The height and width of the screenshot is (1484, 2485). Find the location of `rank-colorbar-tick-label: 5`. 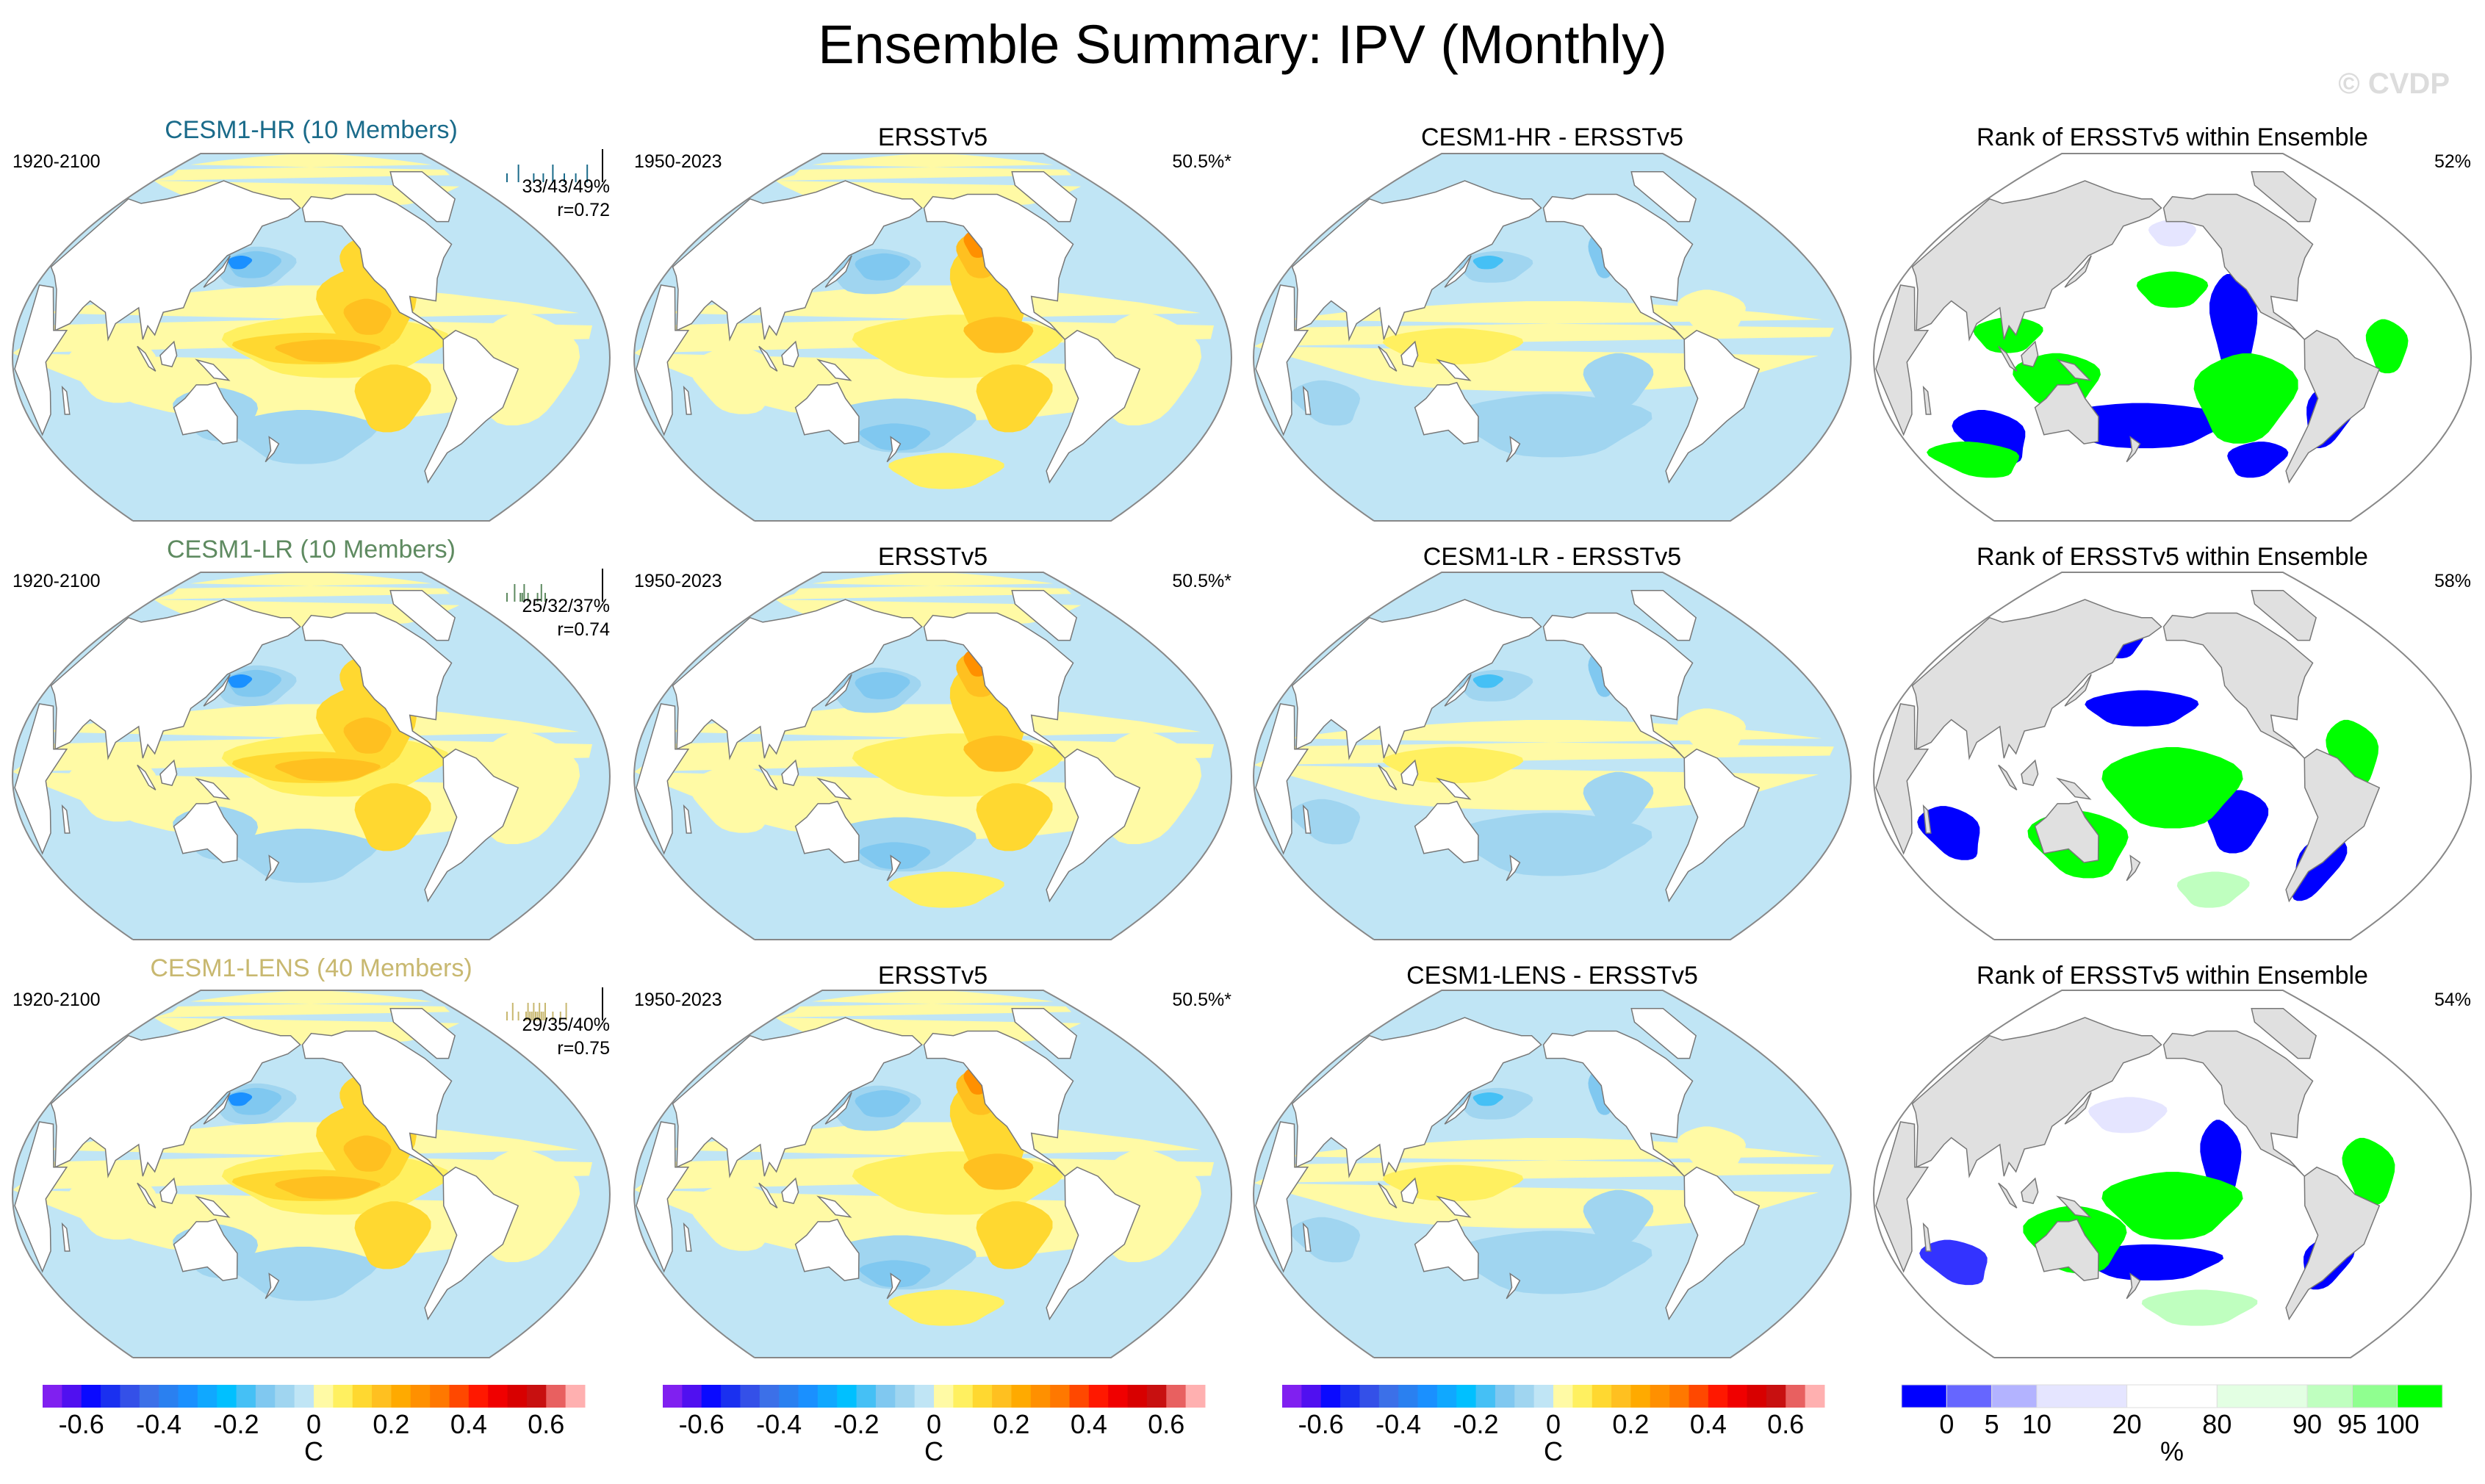

rank-colorbar-tick-label: 5 is located at coordinates (1991, 1424).